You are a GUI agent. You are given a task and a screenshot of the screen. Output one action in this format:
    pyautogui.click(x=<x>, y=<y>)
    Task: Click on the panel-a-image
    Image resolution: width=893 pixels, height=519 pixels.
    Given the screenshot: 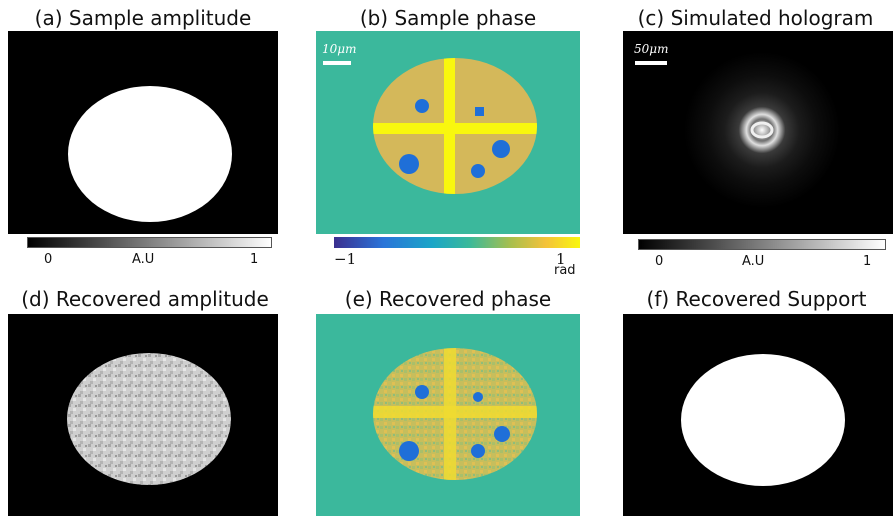 What is the action you would take?
    pyautogui.click(x=143, y=132)
    